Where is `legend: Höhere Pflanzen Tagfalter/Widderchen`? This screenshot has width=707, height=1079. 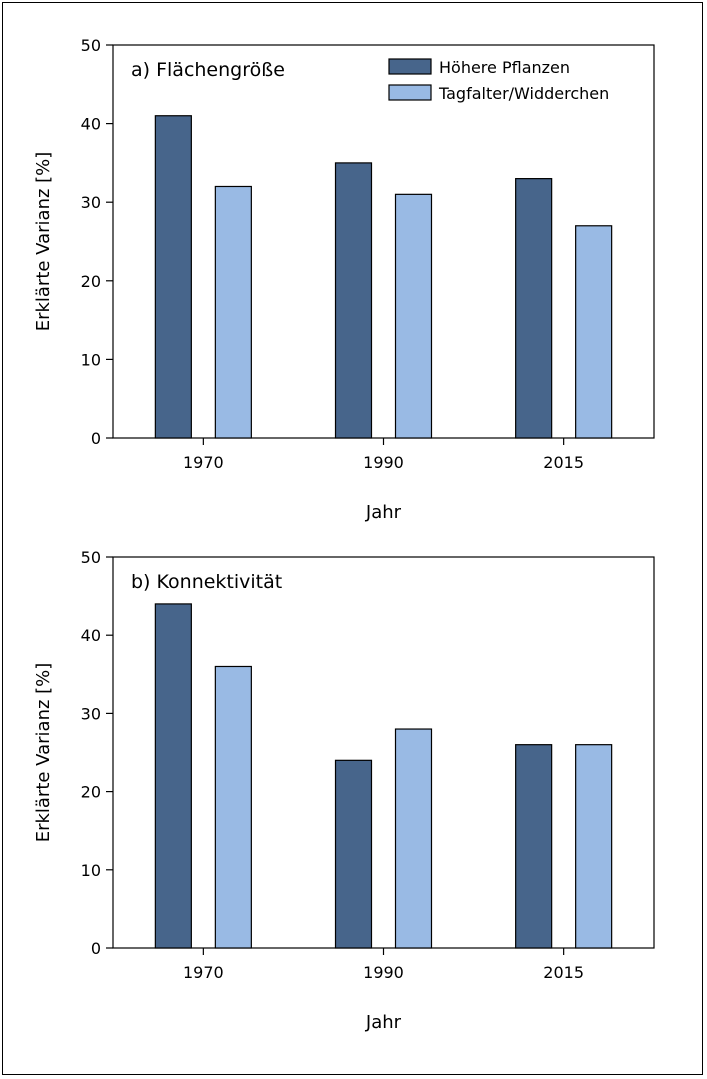 legend: Höhere Pflanzen Tagfalter/Widderchen is located at coordinates (498, 80).